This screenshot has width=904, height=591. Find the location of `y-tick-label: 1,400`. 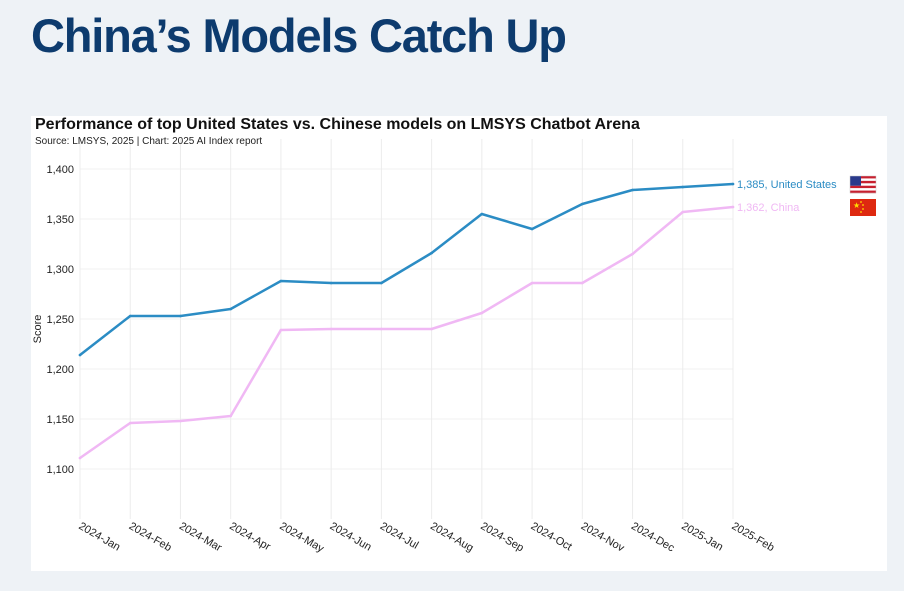

y-tick-label: 1,400 is located at coordinates (60, 170).